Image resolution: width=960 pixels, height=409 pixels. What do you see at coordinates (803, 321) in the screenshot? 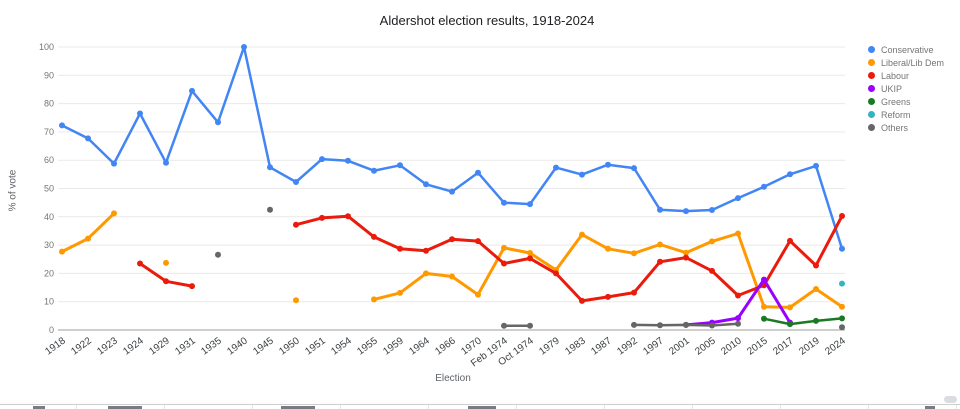
I see `series-line-greens` at bounding box center [803, 321].